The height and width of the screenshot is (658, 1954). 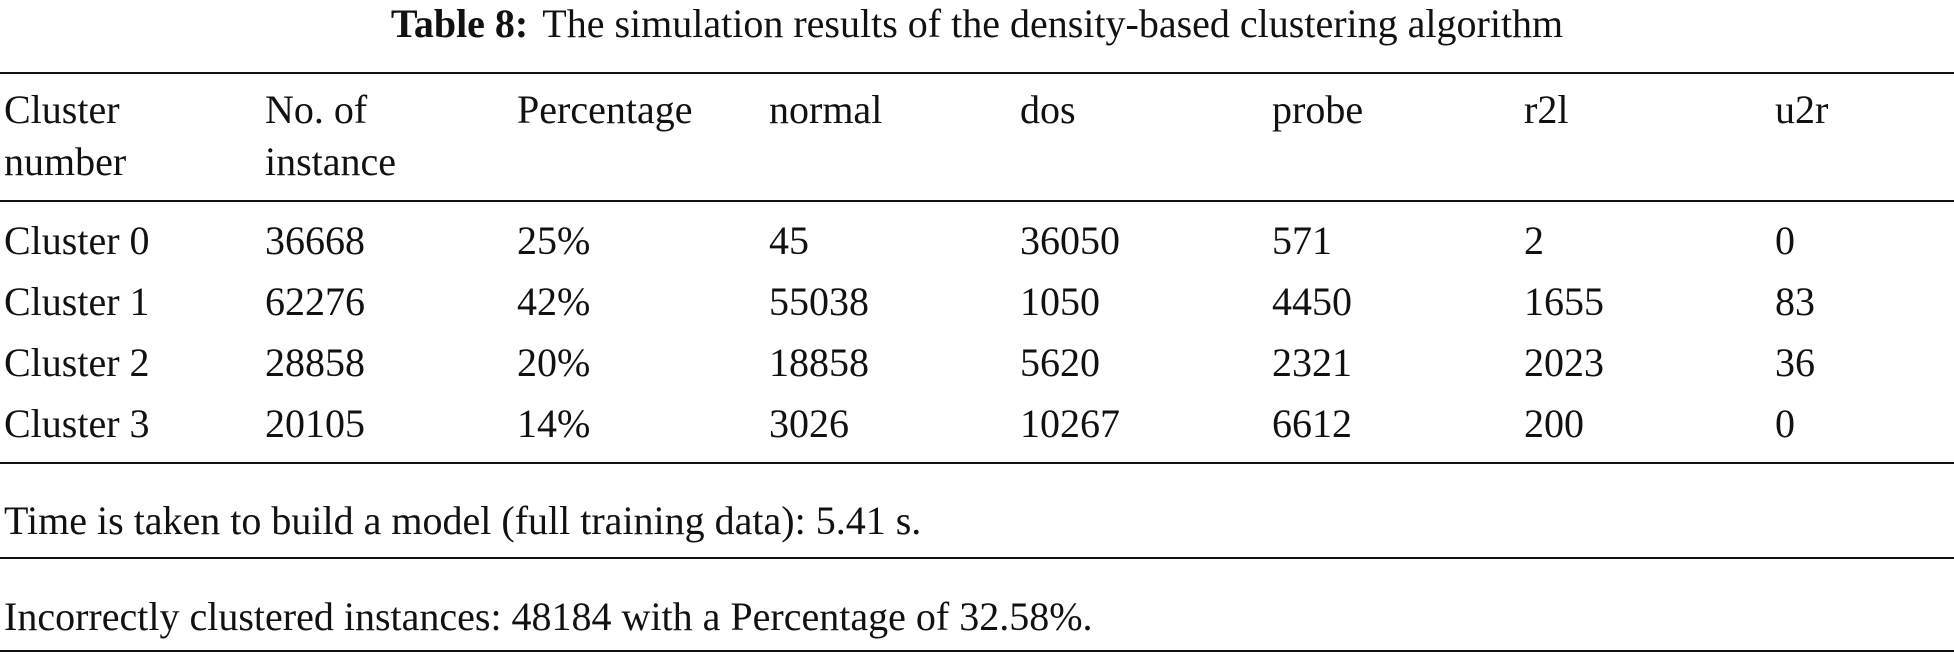 What do you see at coordinates (1312, 423) in the screenshot?
I see `cell-probe: 6612` at bounding box center [1312, 423].